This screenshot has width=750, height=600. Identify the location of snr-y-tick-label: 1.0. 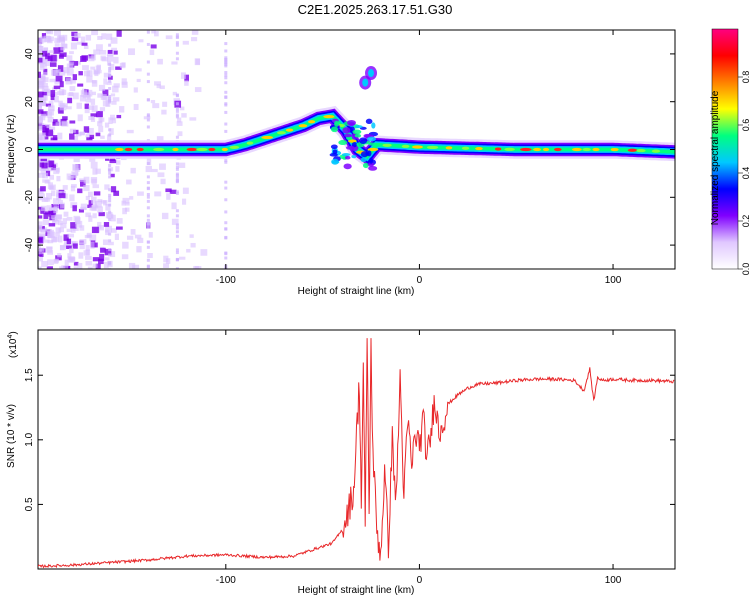
(29, 439).